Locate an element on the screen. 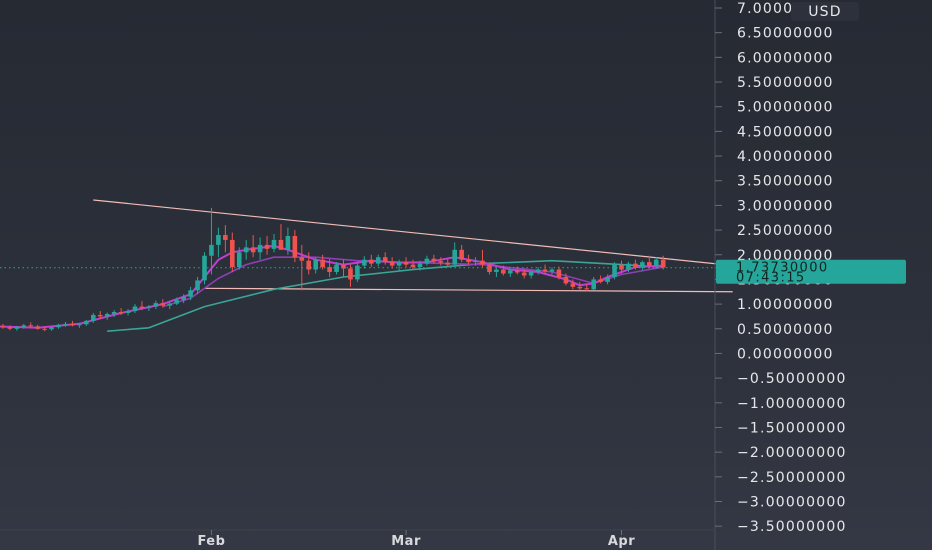 This screenshot has height=550, width=932. price-badge-bg is located at coordinates (811, 271).